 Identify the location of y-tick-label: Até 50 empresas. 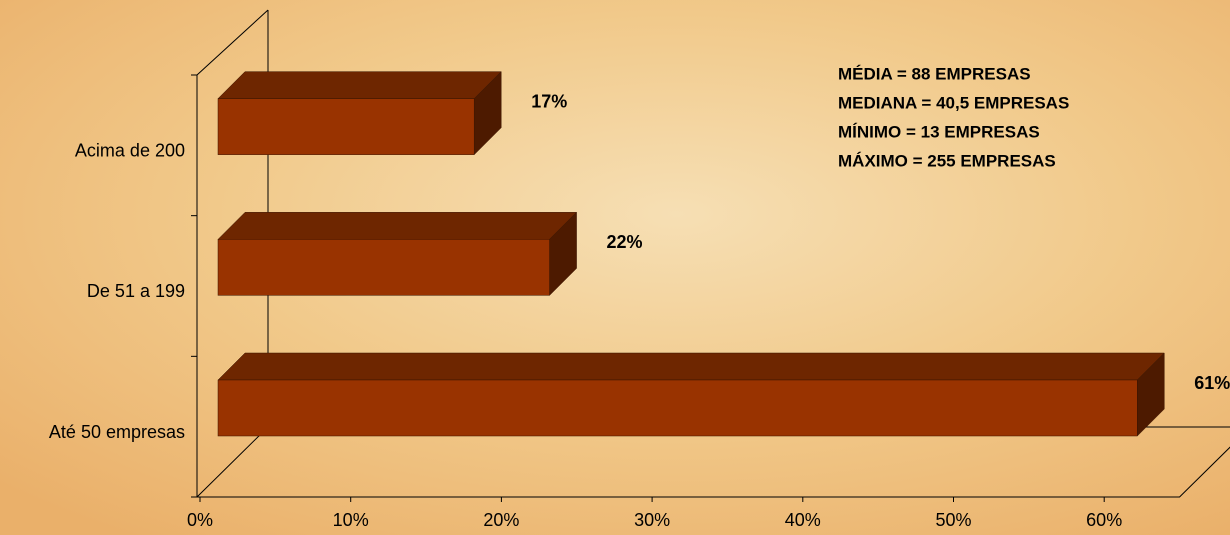
(117, 432).